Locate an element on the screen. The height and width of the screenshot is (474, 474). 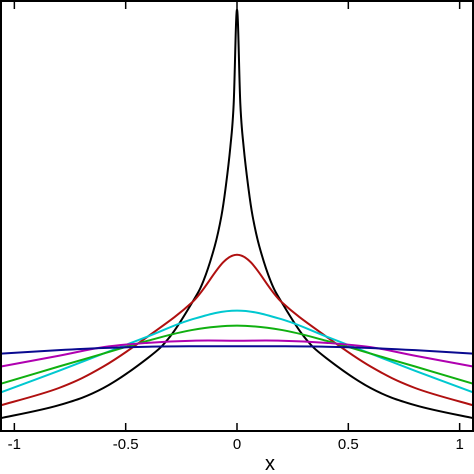
x-tick-label: -0.5 is located at coordinates (126, 444).